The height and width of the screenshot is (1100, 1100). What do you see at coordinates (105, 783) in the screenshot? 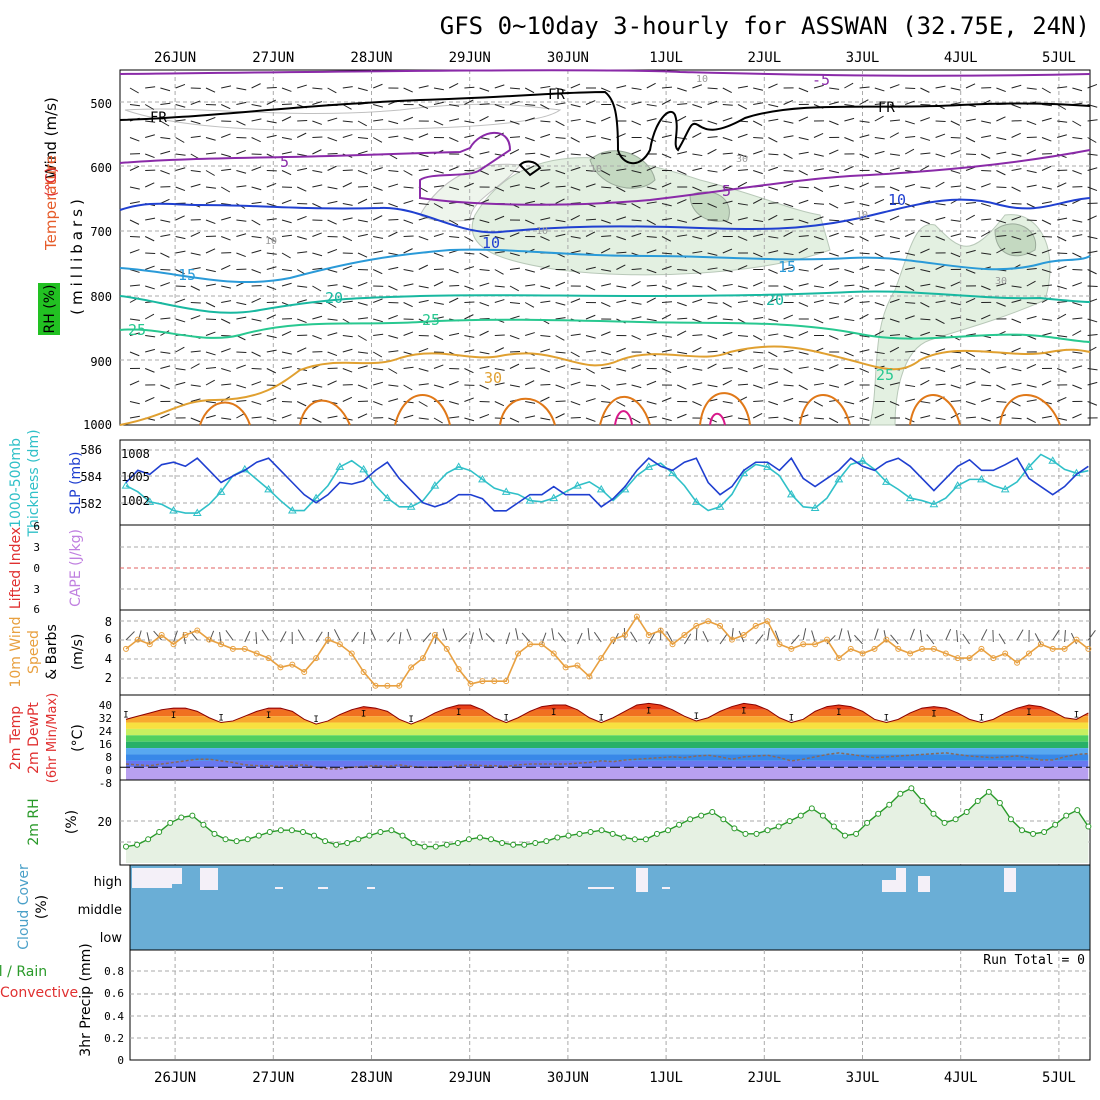
I see `temp-tick-minus8: -8` at bounding box center [105, 783].